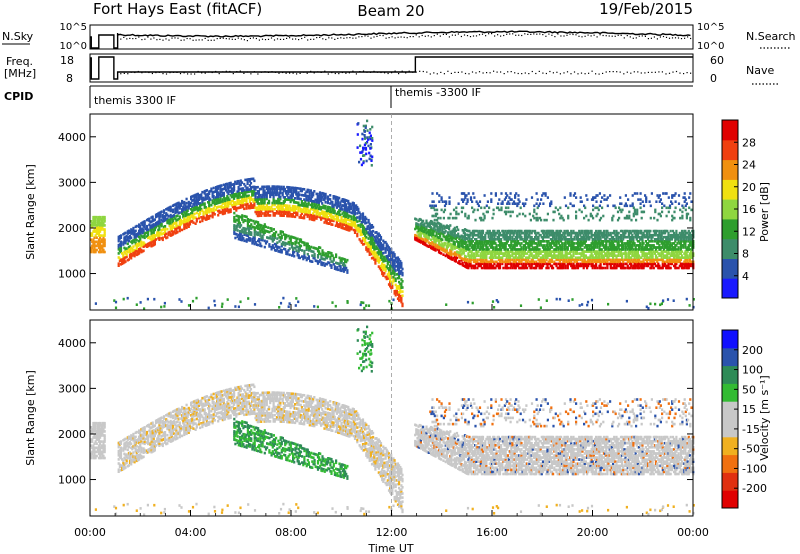  Describe the element at coordinates (348, 96) in the screenshot. I see `cpid-strip: CPID themis 3300 IF themis -3300 IF` at that location.